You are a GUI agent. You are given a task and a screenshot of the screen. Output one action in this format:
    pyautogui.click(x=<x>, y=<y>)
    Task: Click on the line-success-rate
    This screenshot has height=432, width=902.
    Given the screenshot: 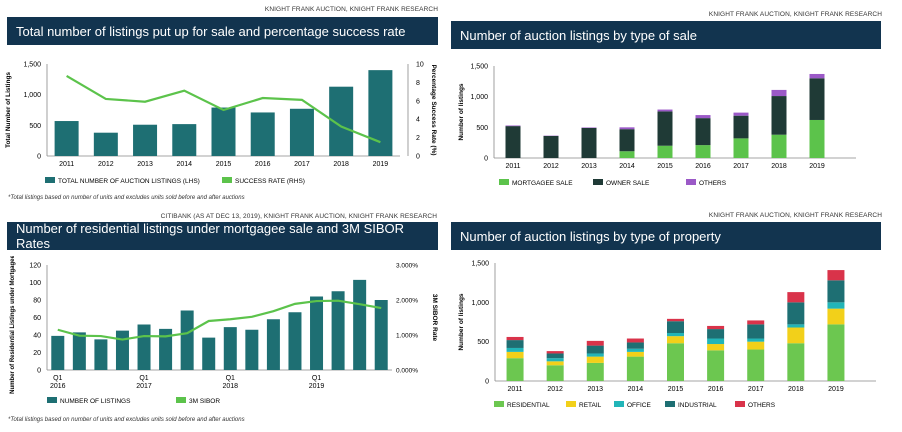 What is the action you would take?
    pyautogui.click(x=223, y=109)
    